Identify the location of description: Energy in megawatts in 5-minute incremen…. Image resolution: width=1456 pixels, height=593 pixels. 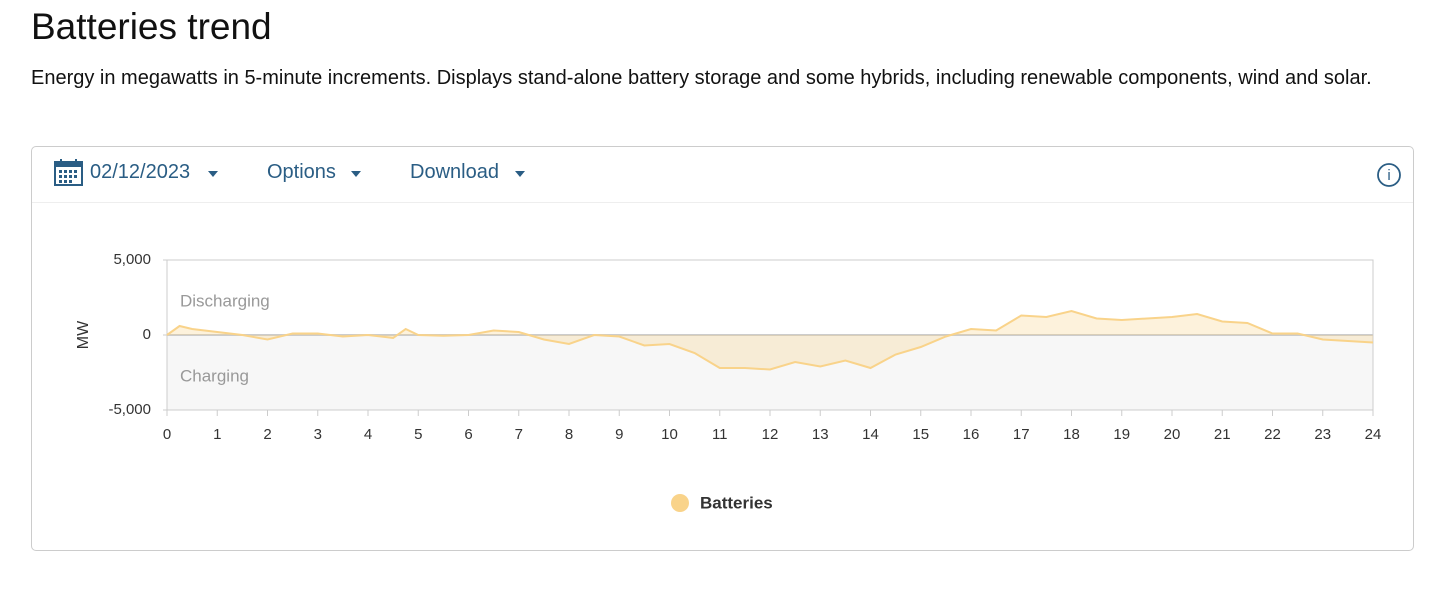
(701, 78).